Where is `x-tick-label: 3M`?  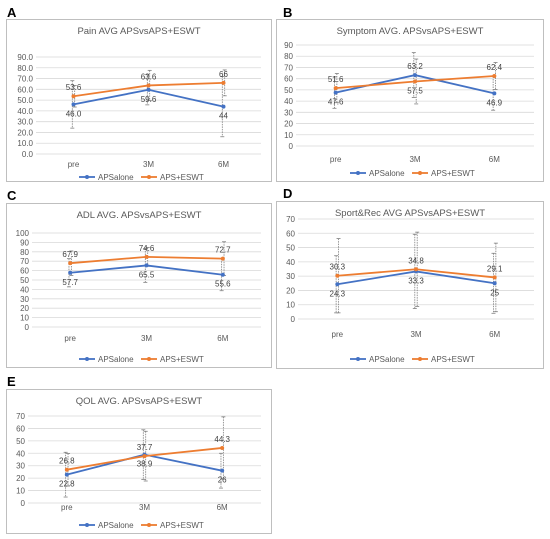 x-tick-label: 3M is located at coordinates (415, 334).